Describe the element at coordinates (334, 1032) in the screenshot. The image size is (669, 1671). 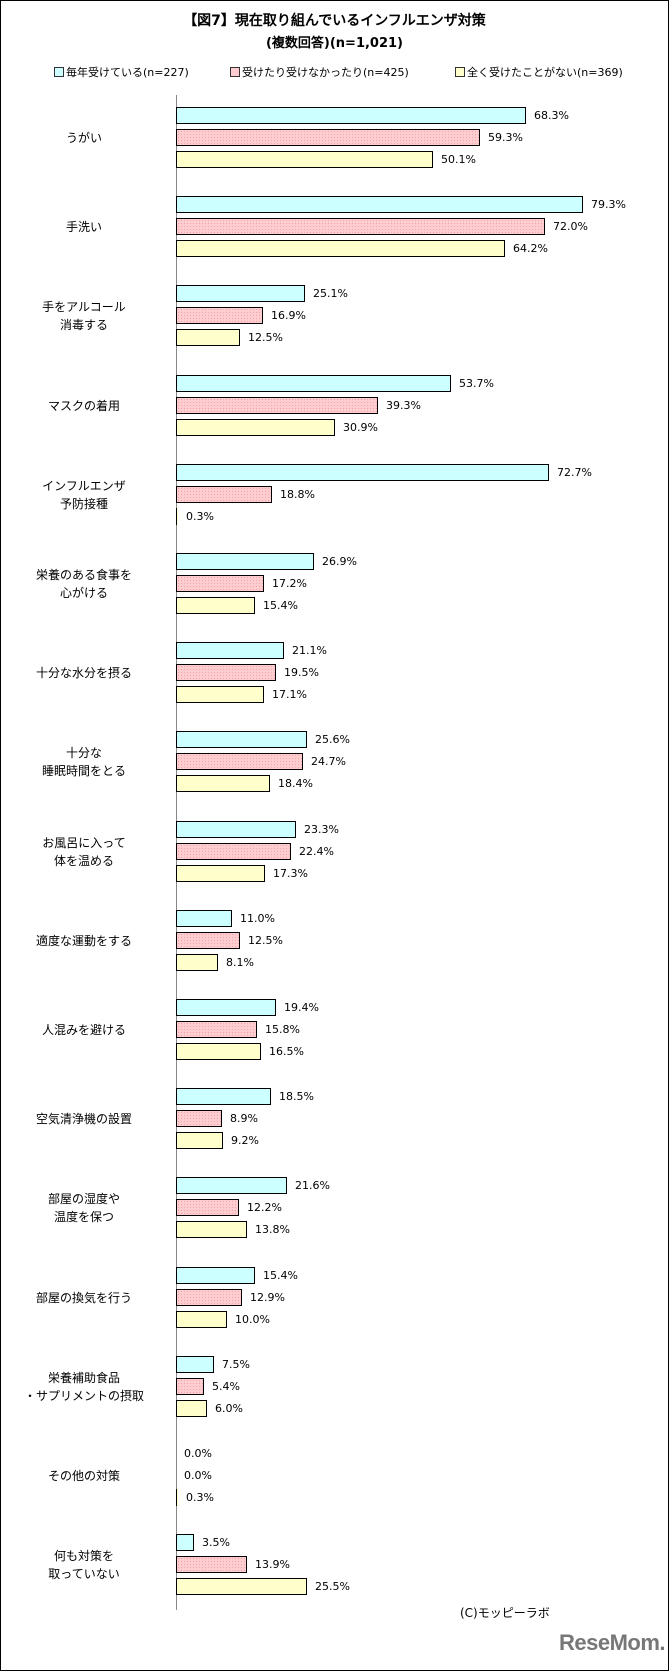
I see `bar-group: 人混みを避ける 19.4% 15.8% 16.5%` at that location.